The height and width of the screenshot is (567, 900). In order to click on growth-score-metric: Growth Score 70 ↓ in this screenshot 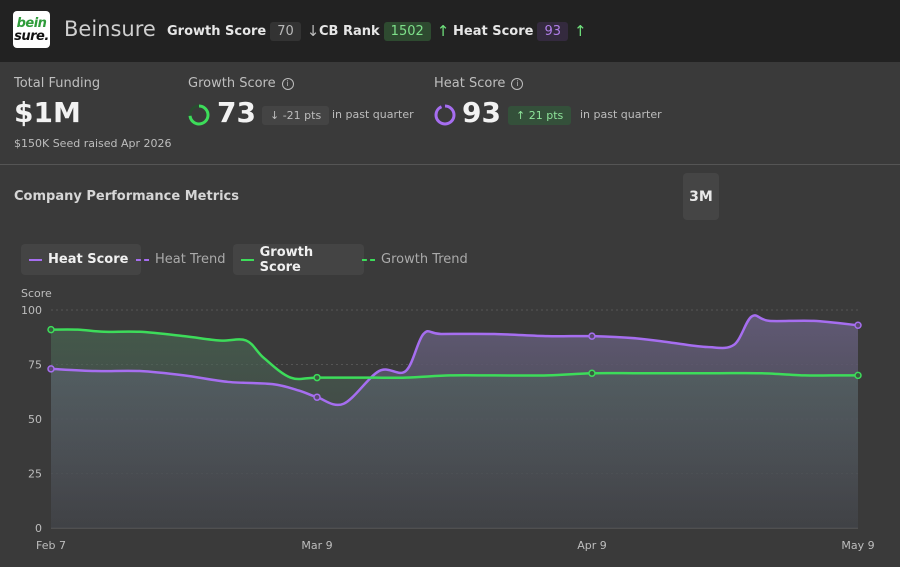, I will do `click(243, 31)`.